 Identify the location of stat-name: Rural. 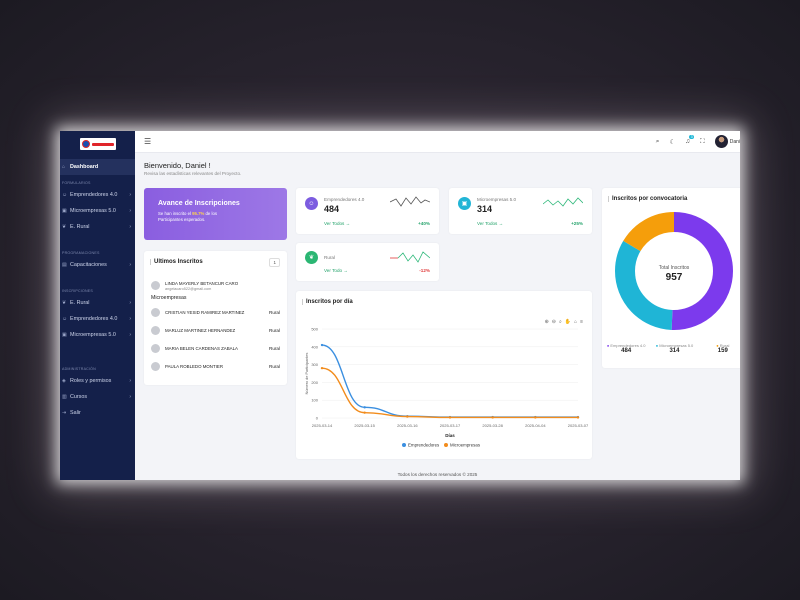
(329, 257).